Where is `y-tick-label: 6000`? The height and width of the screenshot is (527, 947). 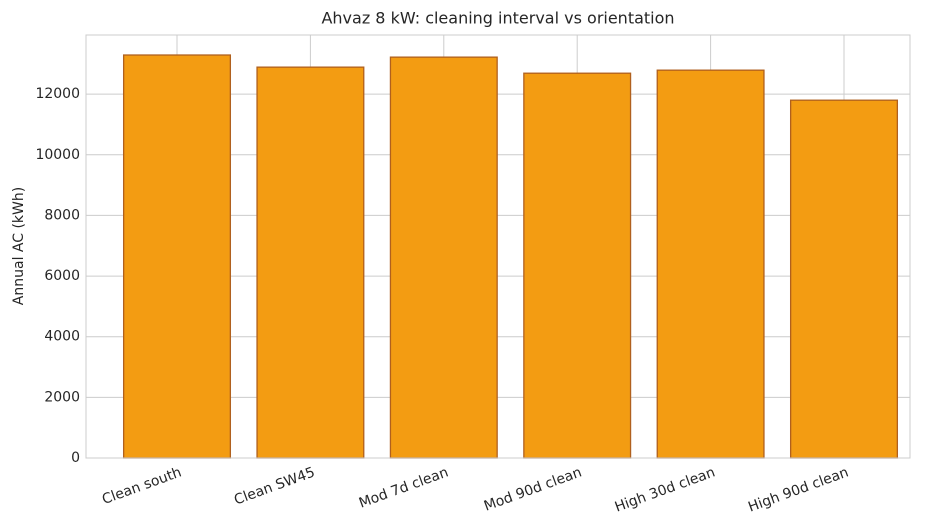 y-tick-label: 6000 is located at coordinates (62, 276).